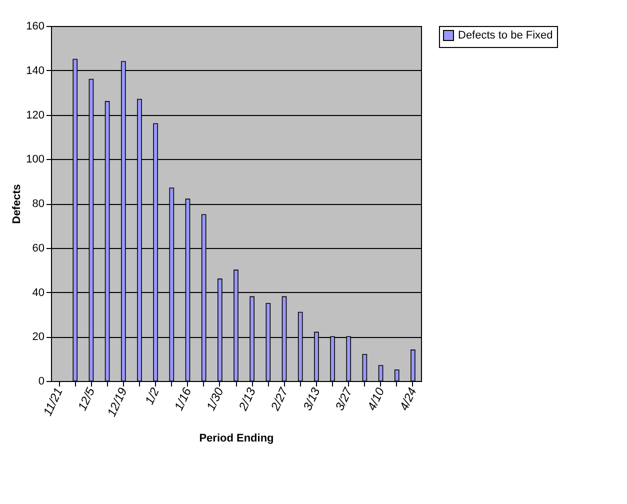  Describe the element at coordinates (35, 115) in the screenshot. I see `y-tick-label: 120` at that location.